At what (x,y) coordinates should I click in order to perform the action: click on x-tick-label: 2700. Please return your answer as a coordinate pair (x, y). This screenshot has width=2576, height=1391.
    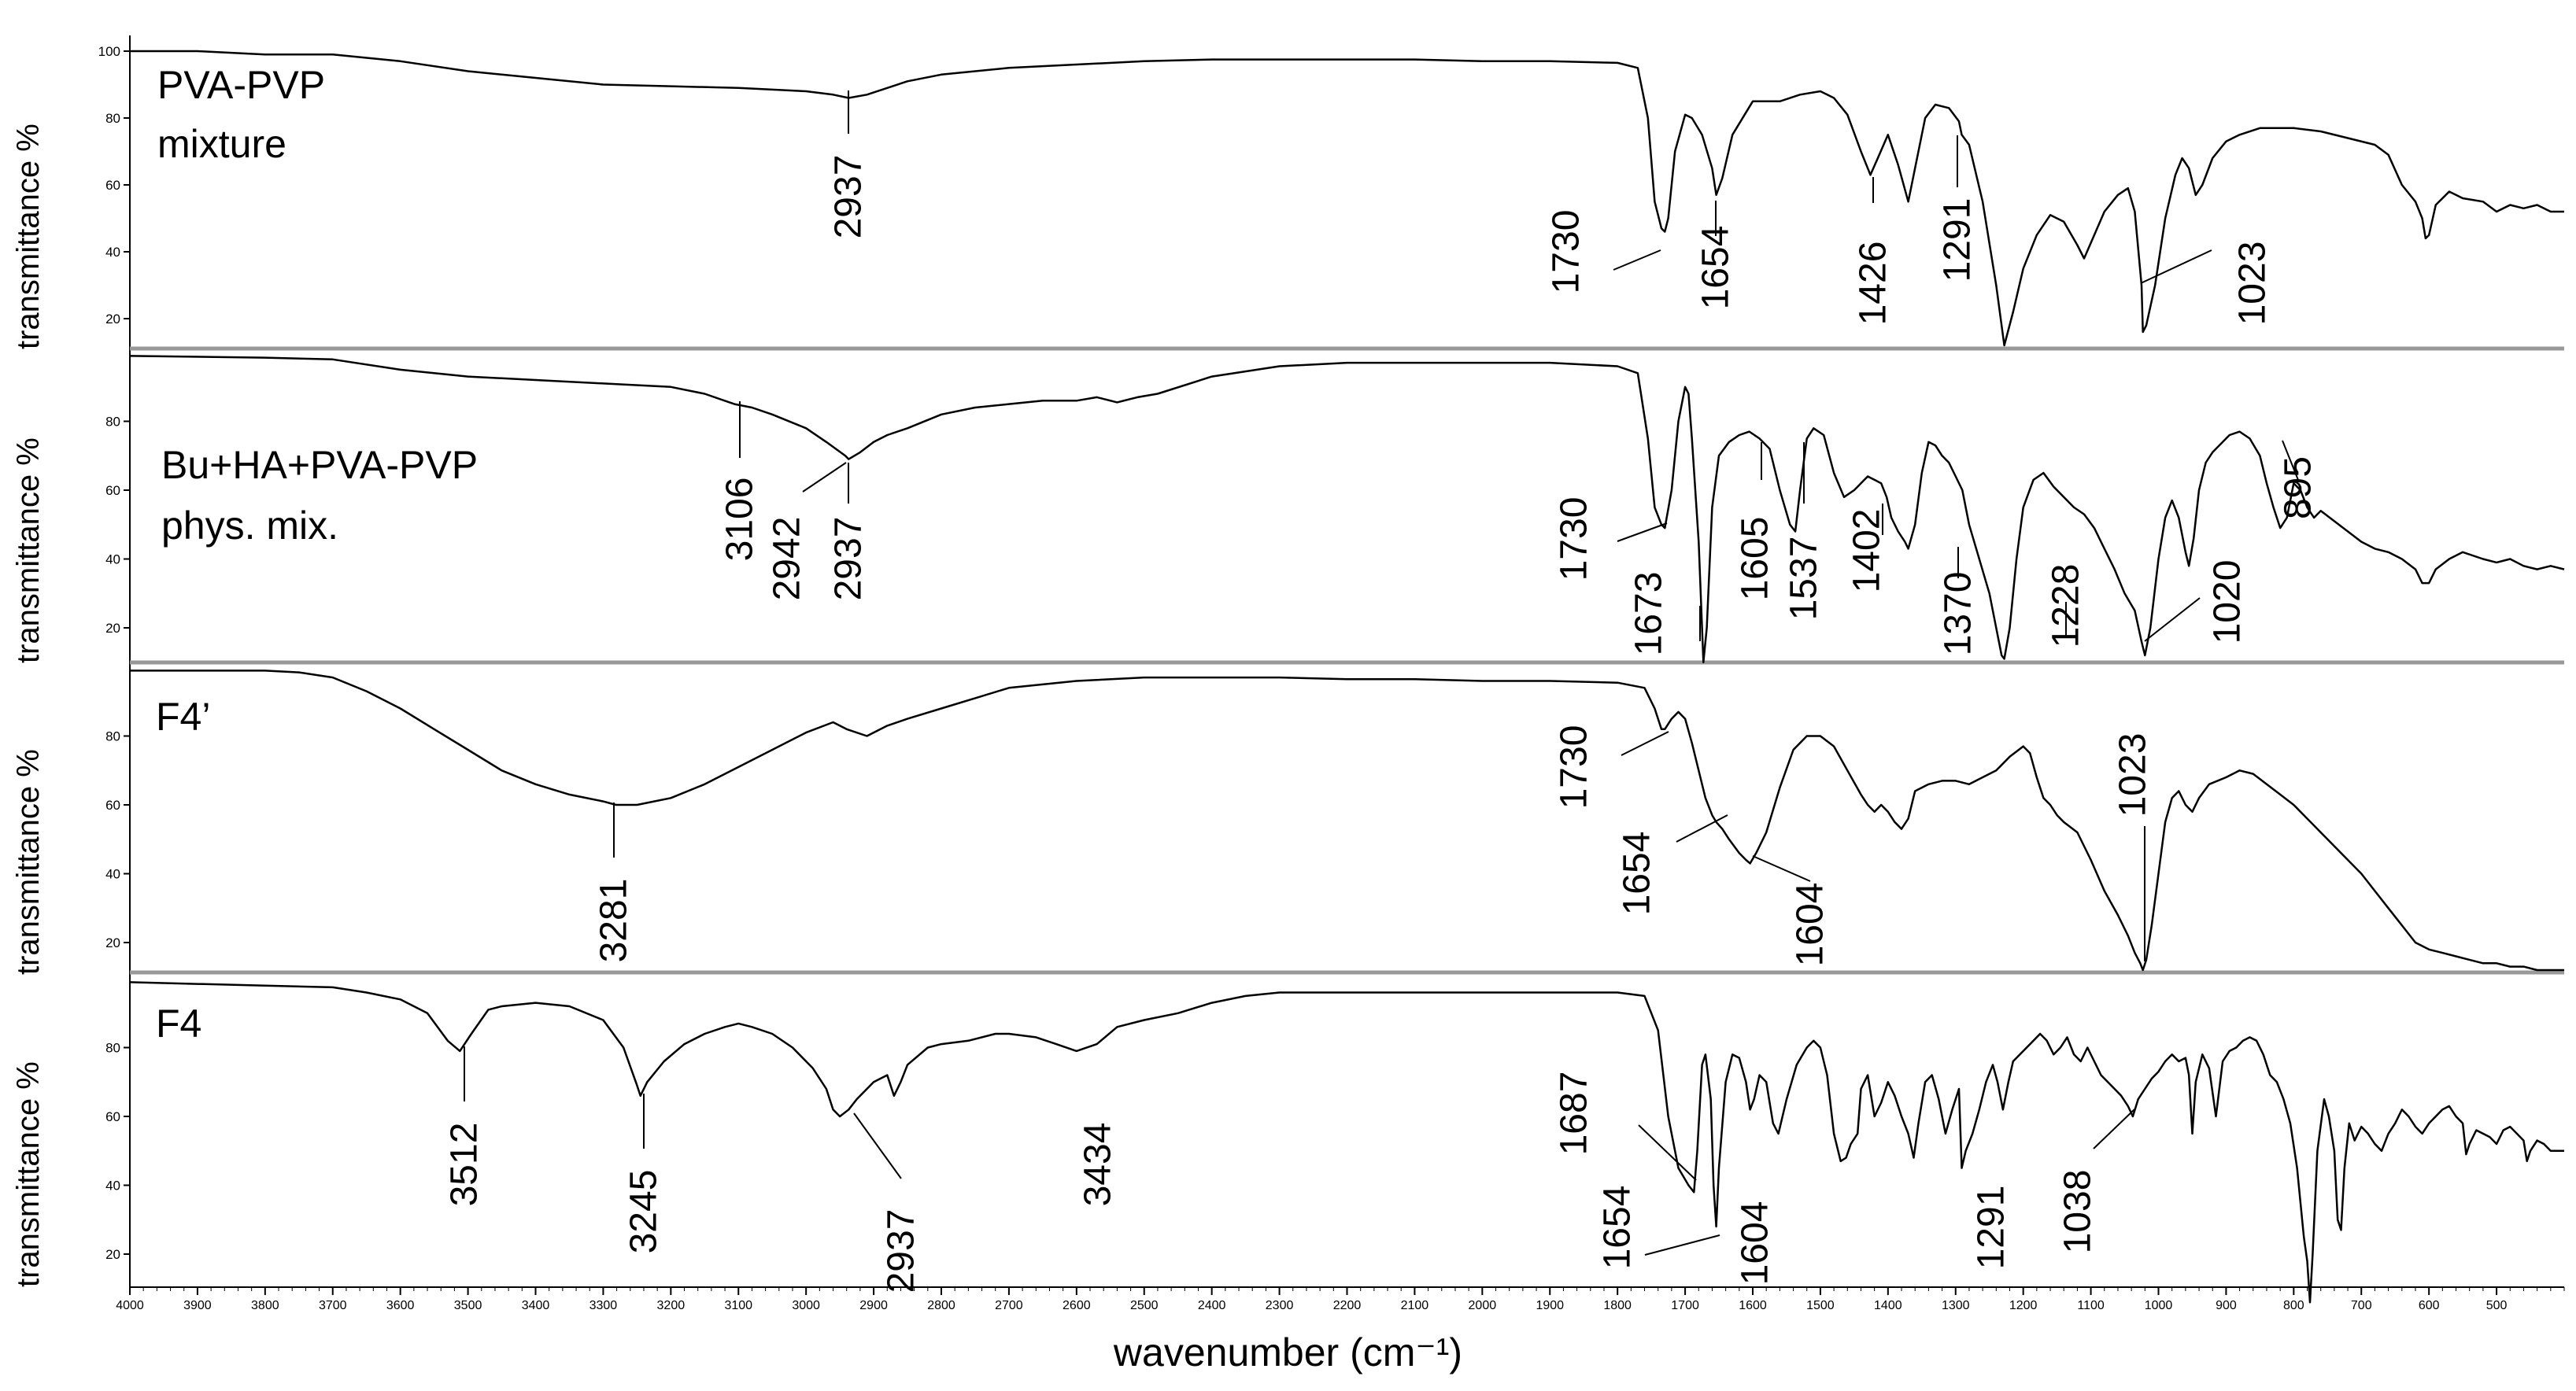
    Looking at the image, I should click on (1009, 1305).